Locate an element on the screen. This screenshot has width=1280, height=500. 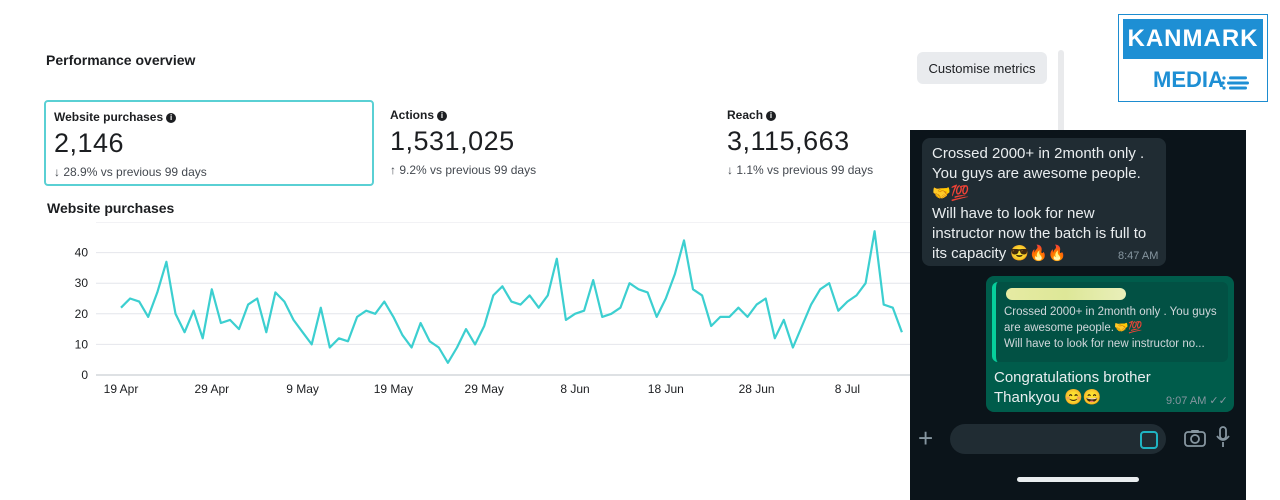
read-ticks-icon: ✓✓ is located at coordinates (1218, 401).